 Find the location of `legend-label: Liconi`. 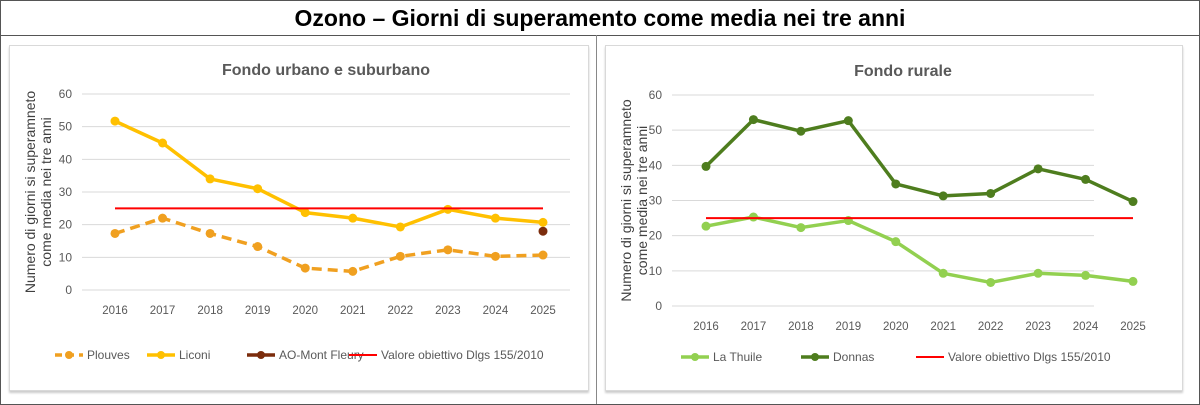

legend-label: Liconi is located at coordinates (194, 355).